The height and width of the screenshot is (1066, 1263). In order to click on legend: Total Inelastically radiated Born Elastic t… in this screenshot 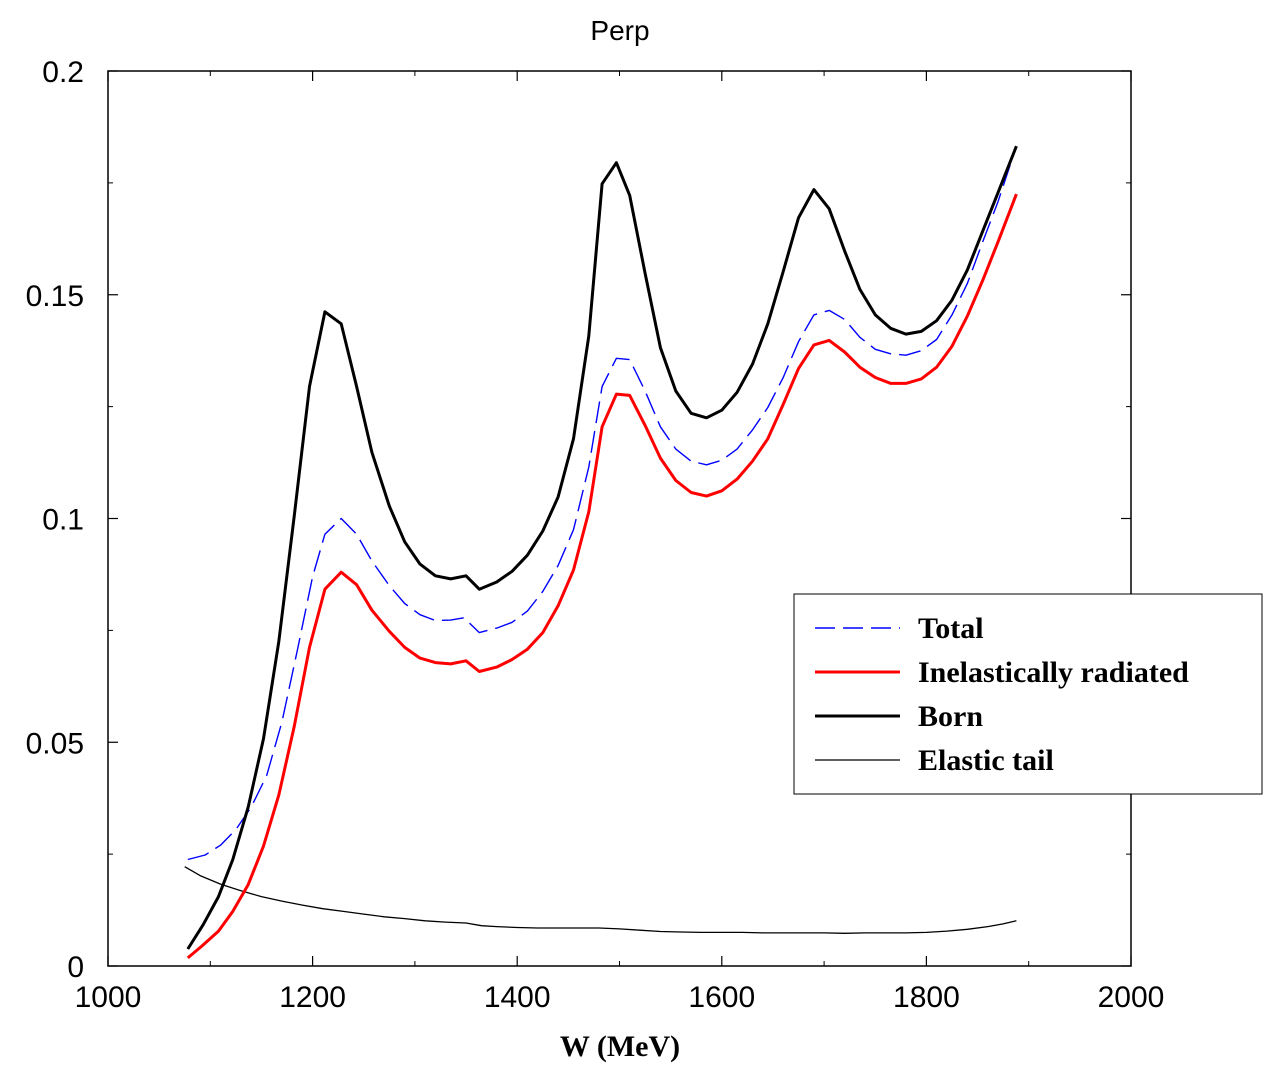, I will do `click(1028, 694)`.